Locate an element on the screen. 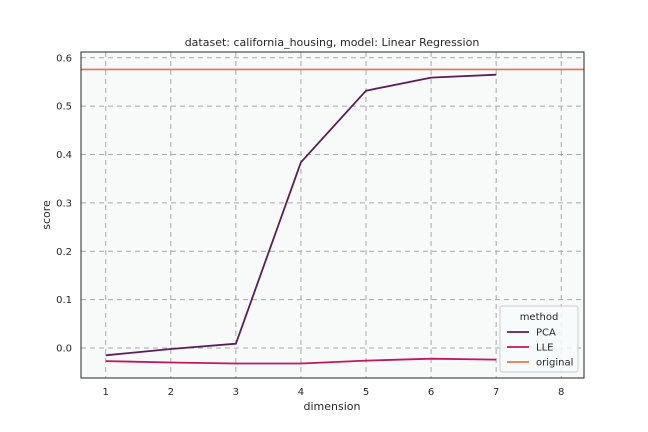 Image resolution: width=648 pixels, height=432 pixels. x-tick-label: 3 is located at coordinates (236, 392).